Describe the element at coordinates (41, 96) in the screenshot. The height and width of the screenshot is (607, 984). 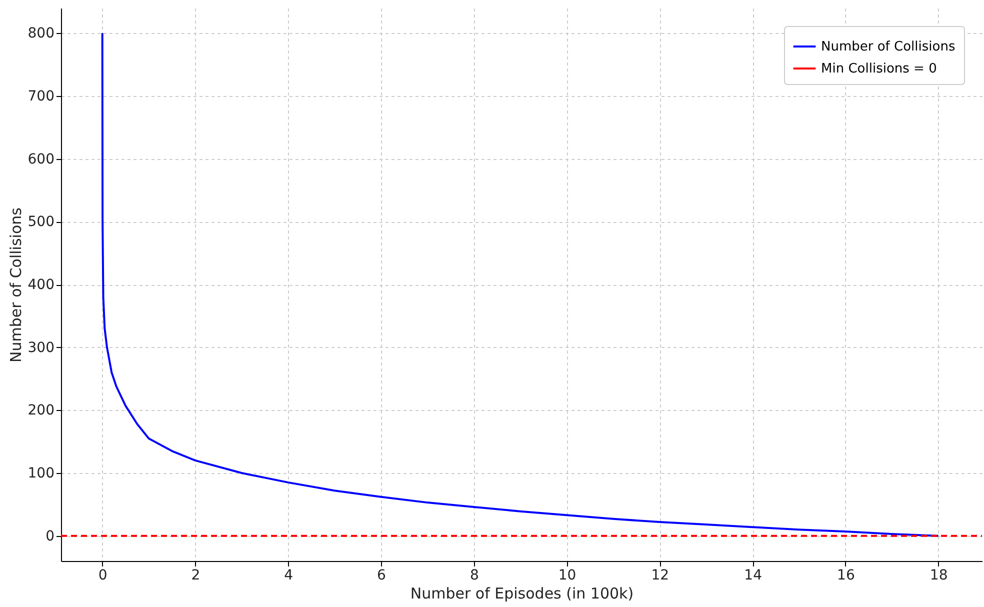
I see `y-tick-label: 700` at that location.